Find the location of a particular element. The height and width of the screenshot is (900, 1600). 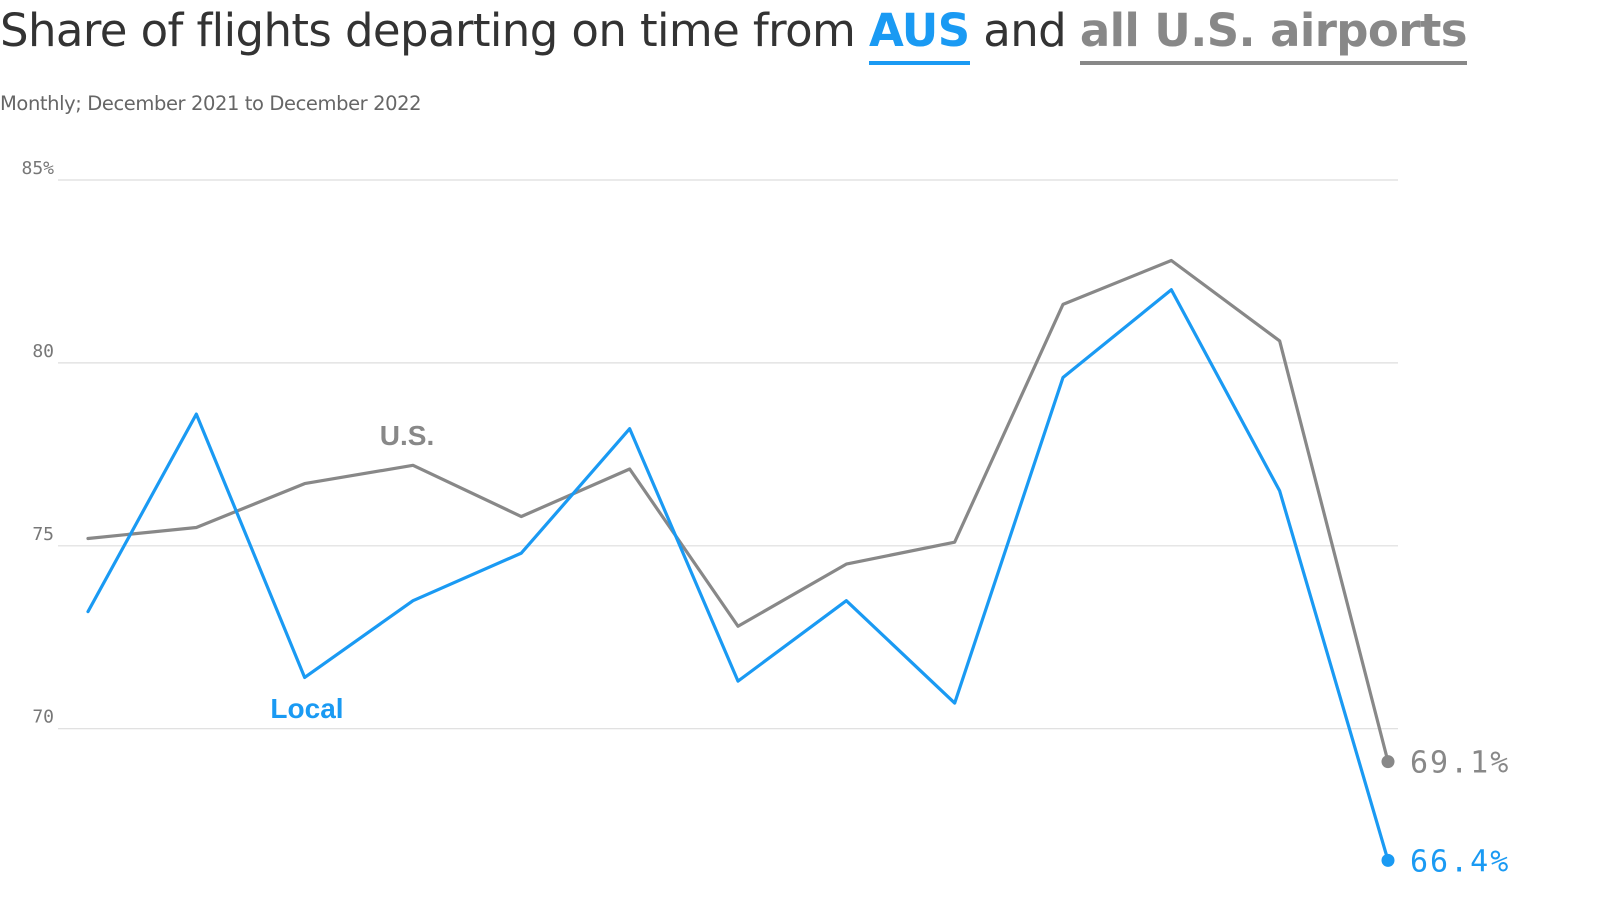

y-tick-label: 85% is located at coordinates (37, 168).